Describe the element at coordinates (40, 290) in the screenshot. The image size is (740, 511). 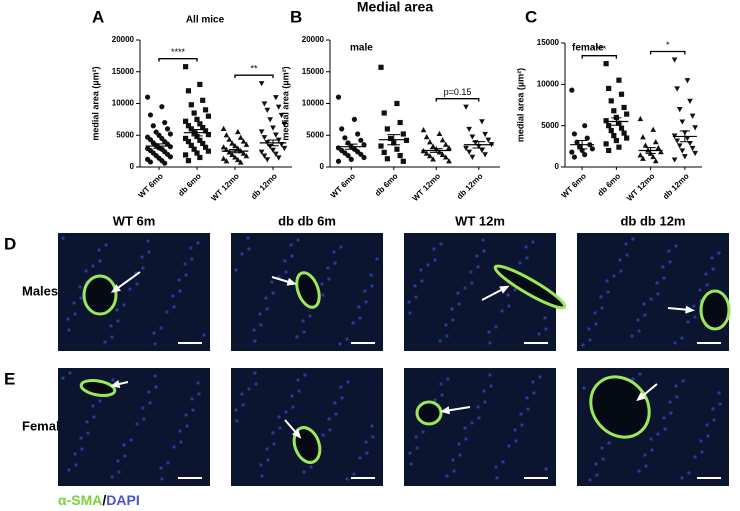
I see `row-label: Males` at that location.